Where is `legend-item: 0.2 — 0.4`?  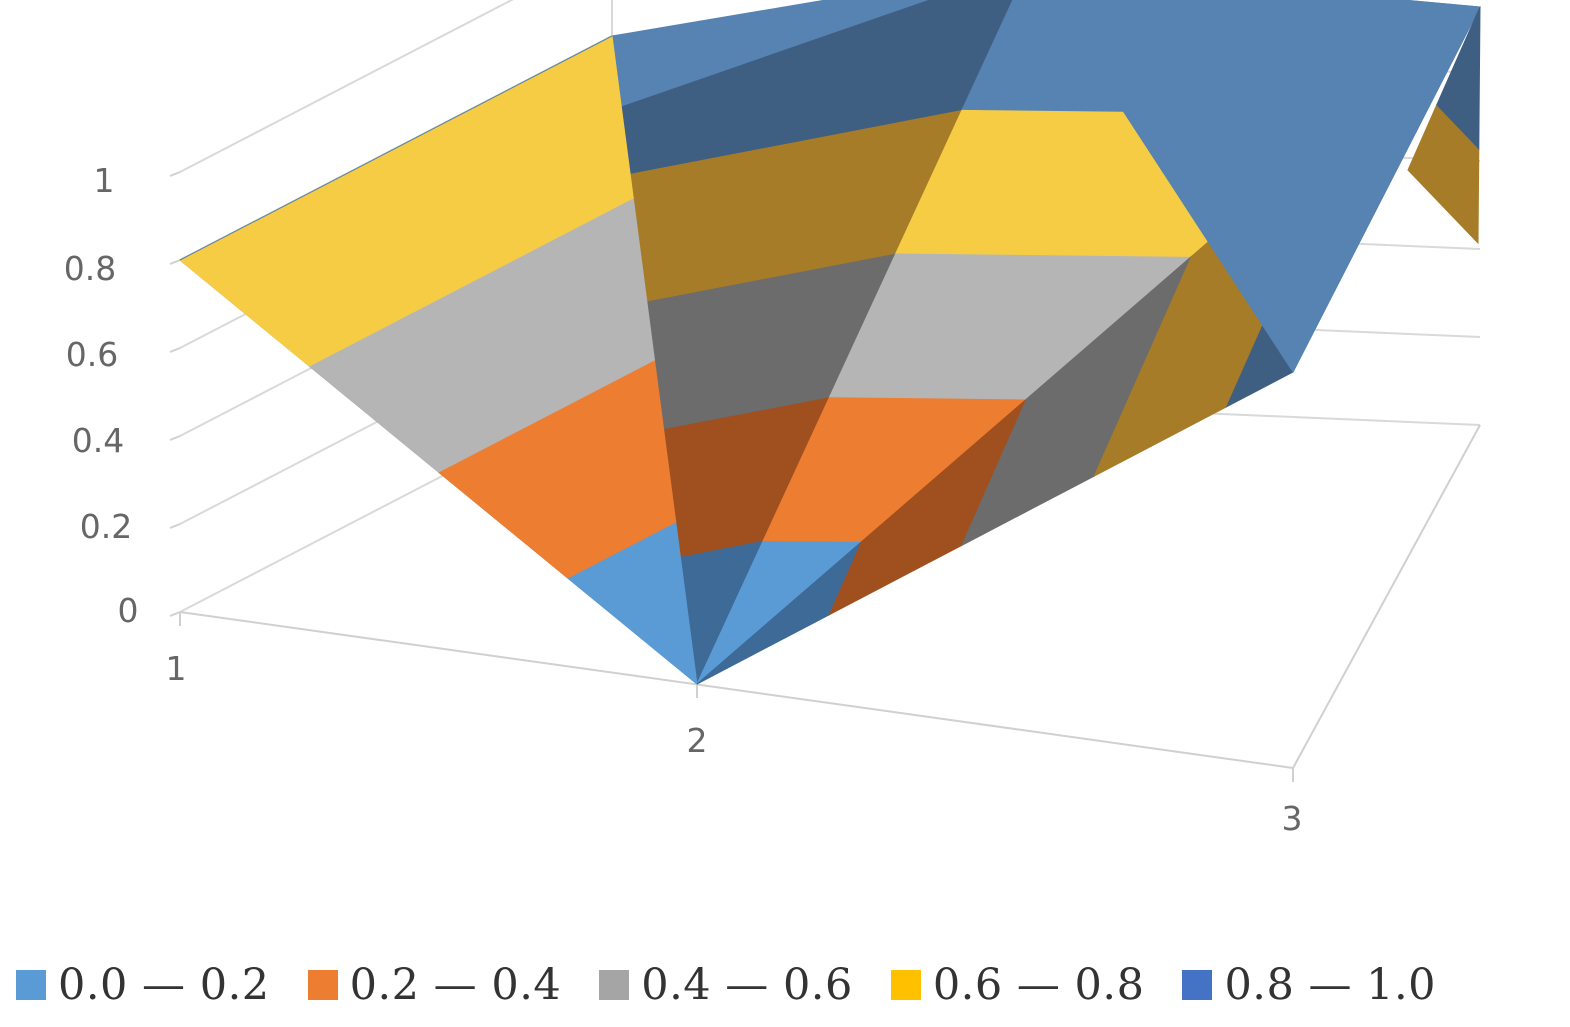
legend-item: 0.2 — 0.4 is located at coordinates (434, 985).